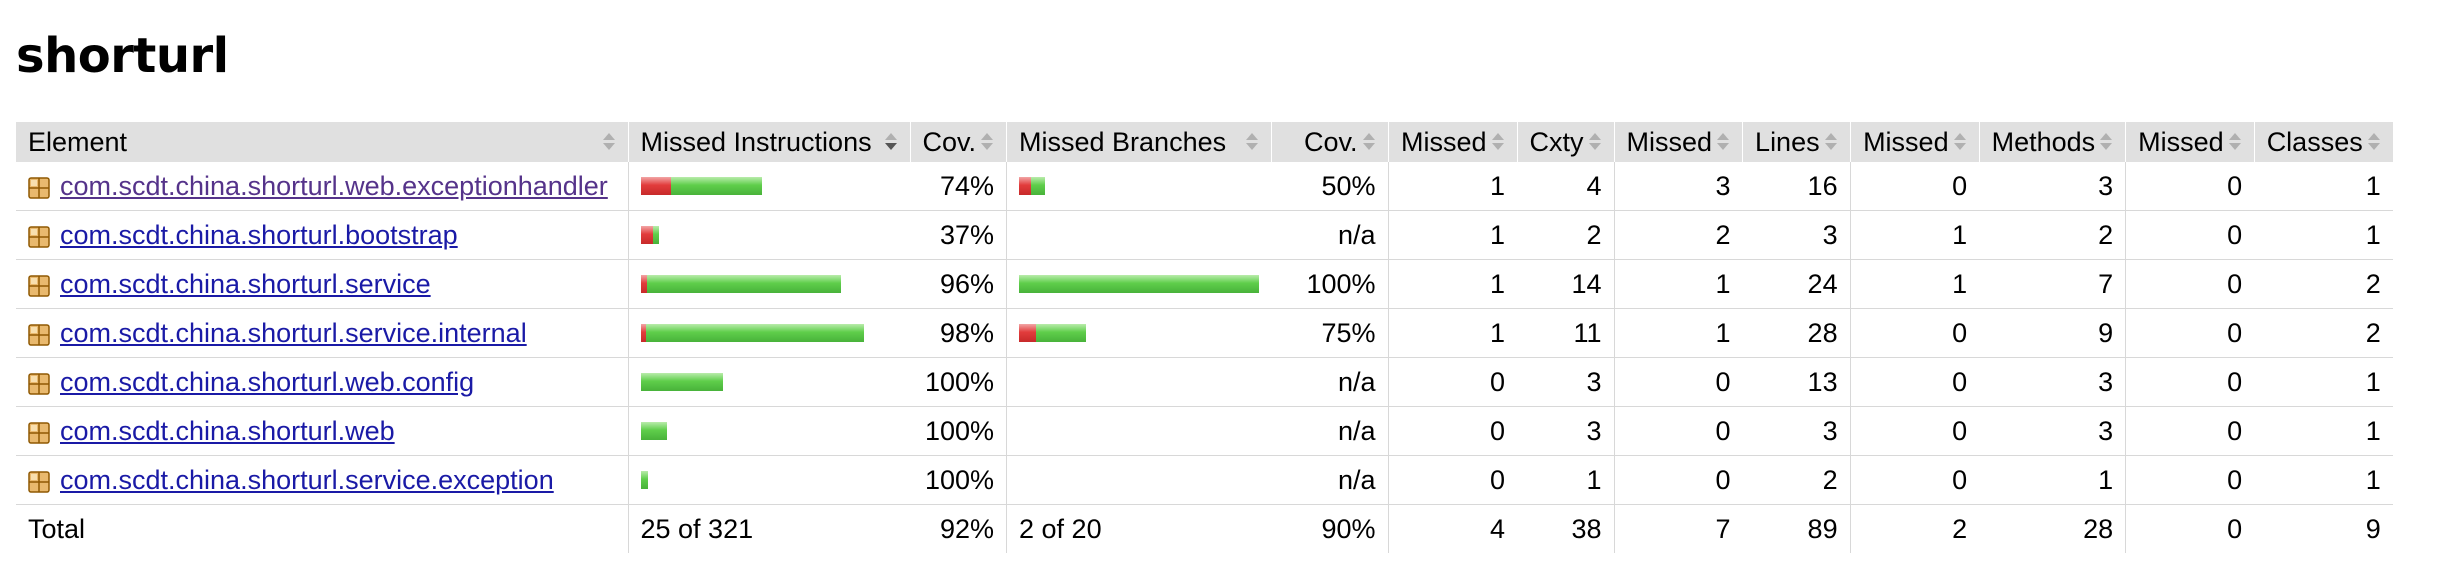 The image size is (2448, 574). Describe the element at coordinates (1678, 284) in the screenshot. I see `missed-lines-cell: 1` at that location.